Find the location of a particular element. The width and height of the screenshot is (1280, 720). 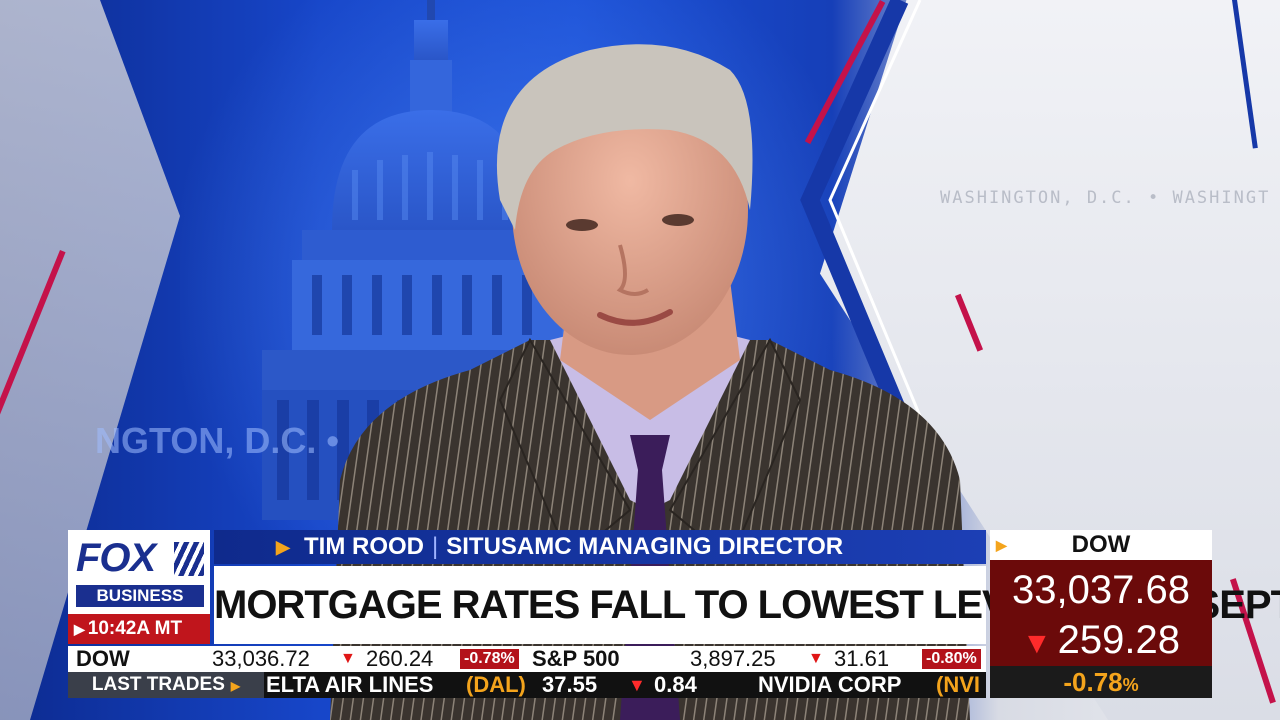

last-trades-label: LAST TRADES ▶ is located at coordinates (166, 685).